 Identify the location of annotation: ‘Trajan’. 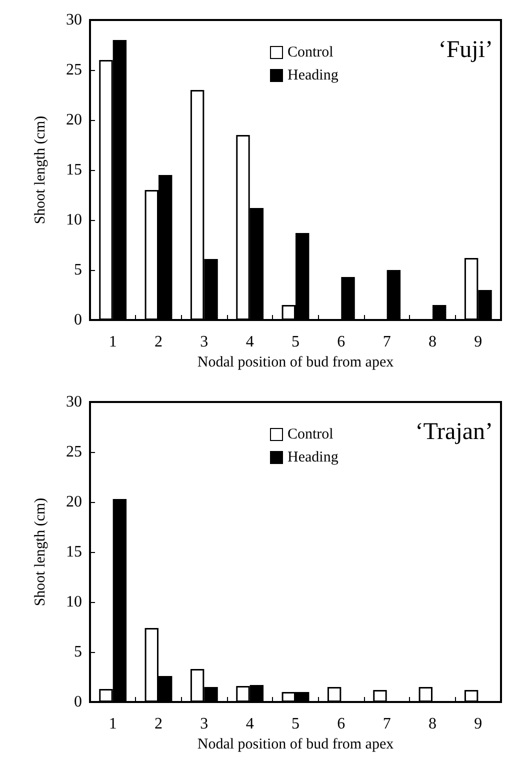
(454, 432).